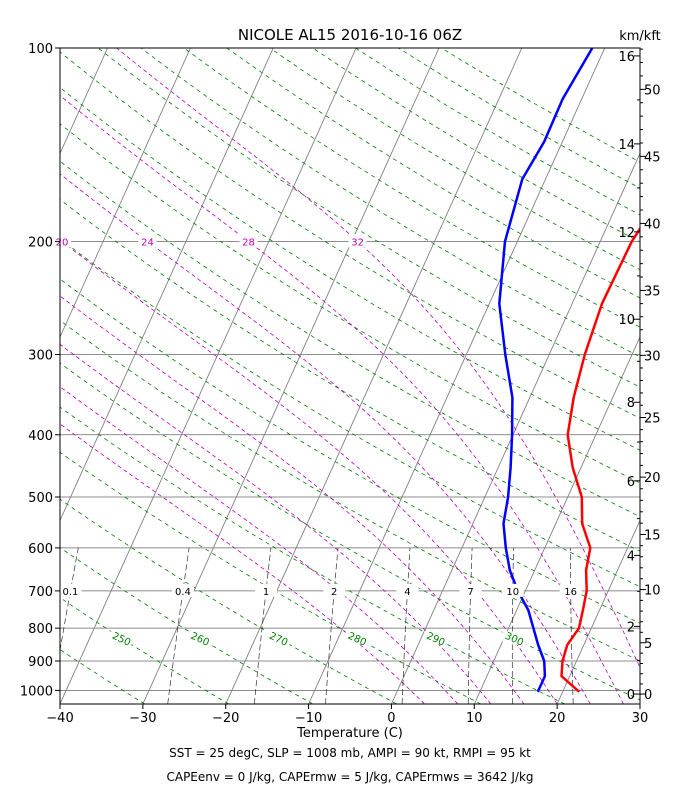 This screenshot has height=800, width=700. I want to click on x-tick-label: −30, so click(142, 718).